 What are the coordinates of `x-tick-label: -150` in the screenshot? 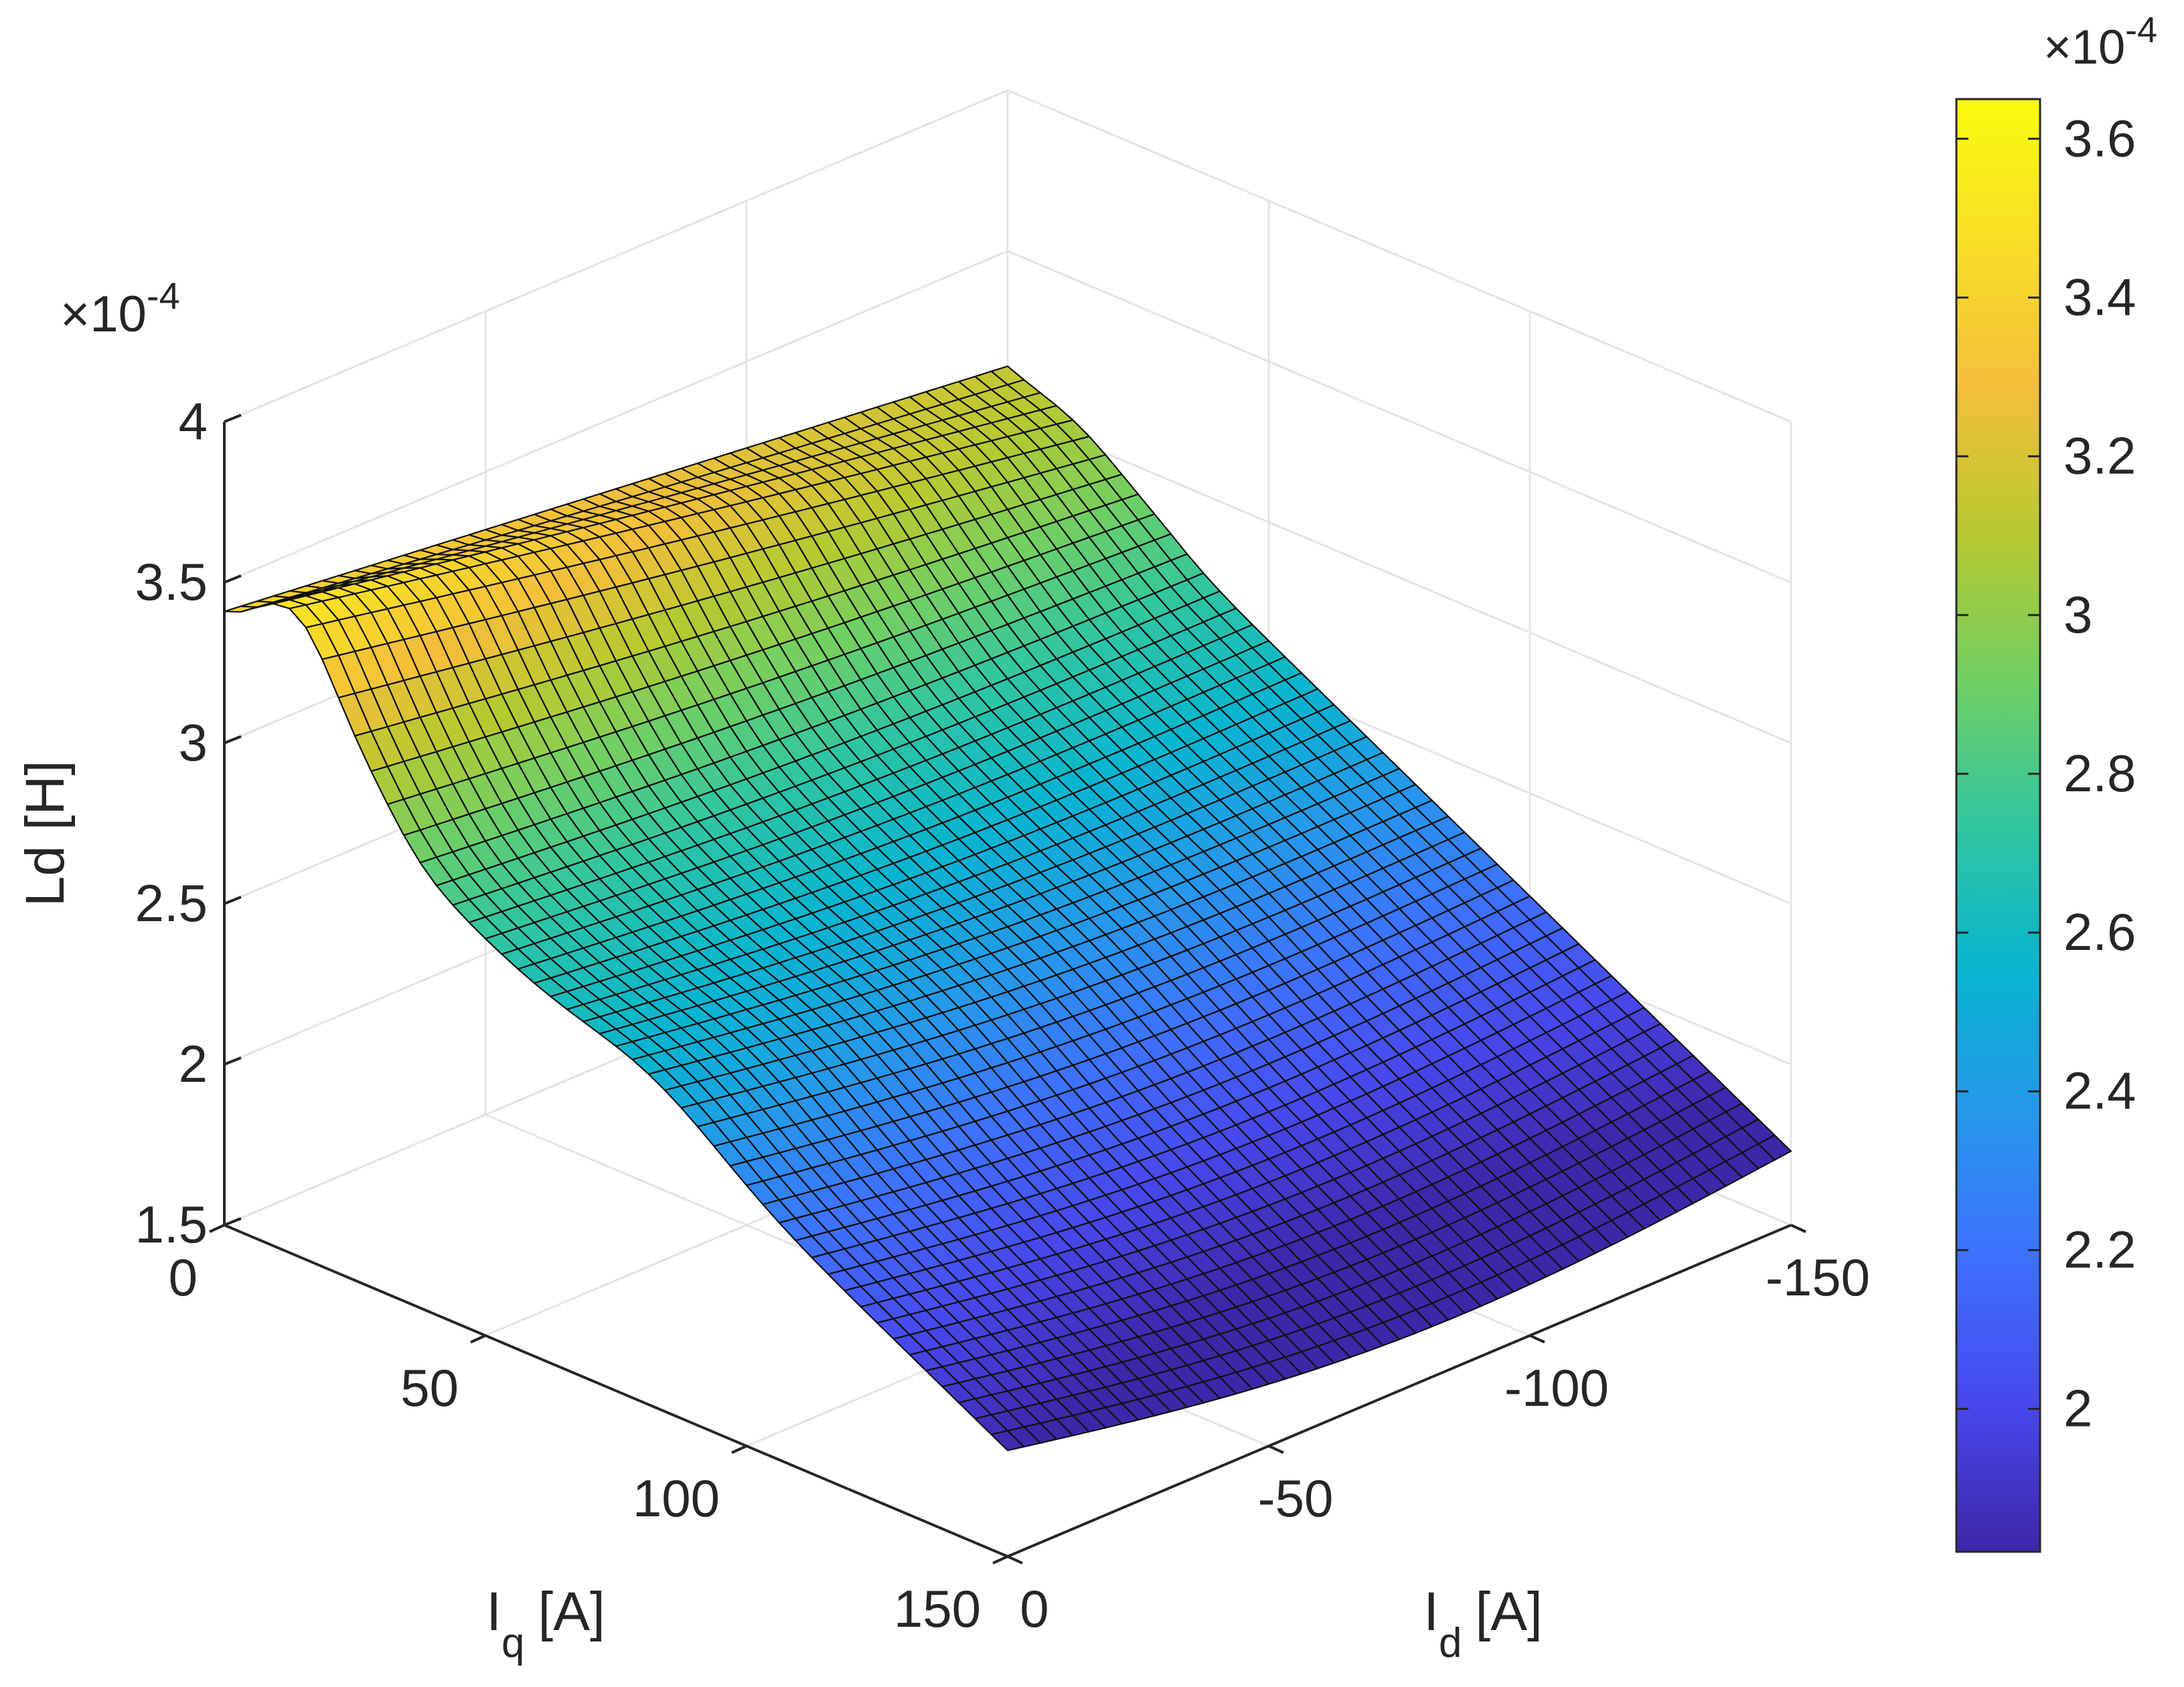 It's located at (1818, 1277).